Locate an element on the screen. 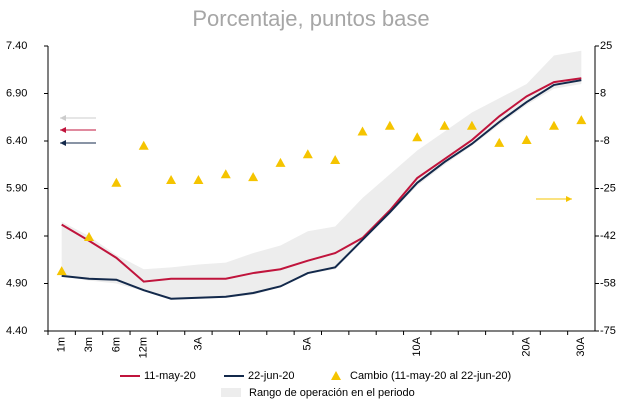 The height and width of the screenshot is (400, 622). y2-tick-label: -75 is located at coordinates (608, 331).